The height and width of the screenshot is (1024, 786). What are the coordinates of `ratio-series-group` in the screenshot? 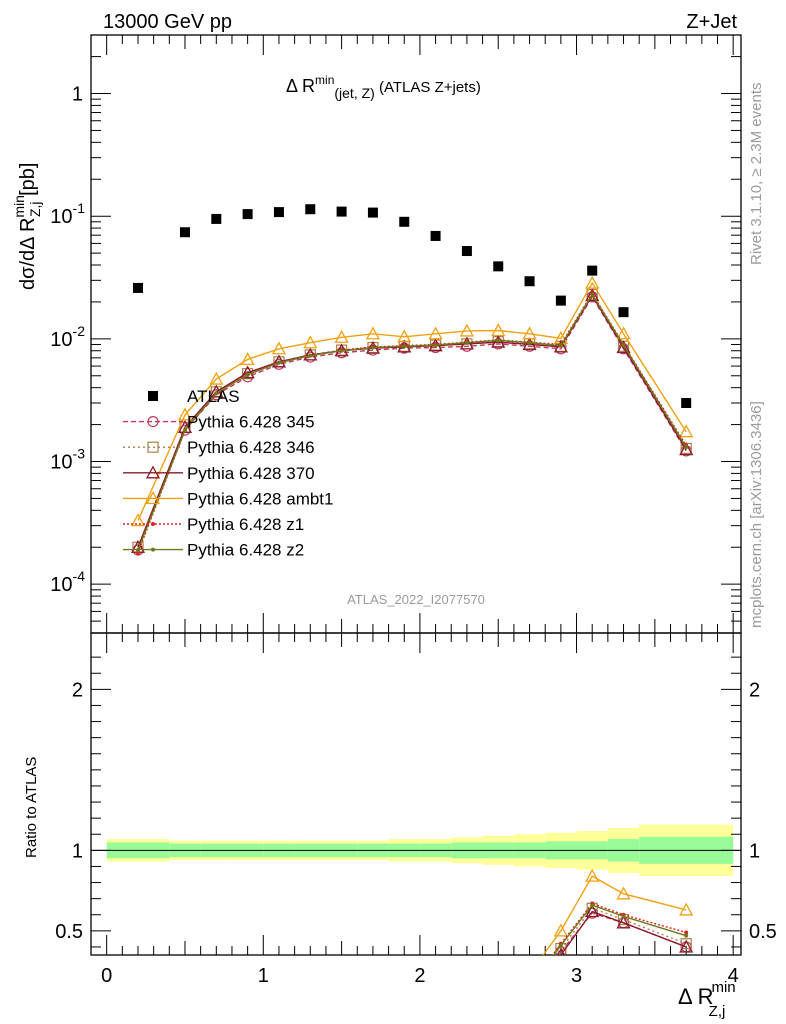 It's located at (618, 911).